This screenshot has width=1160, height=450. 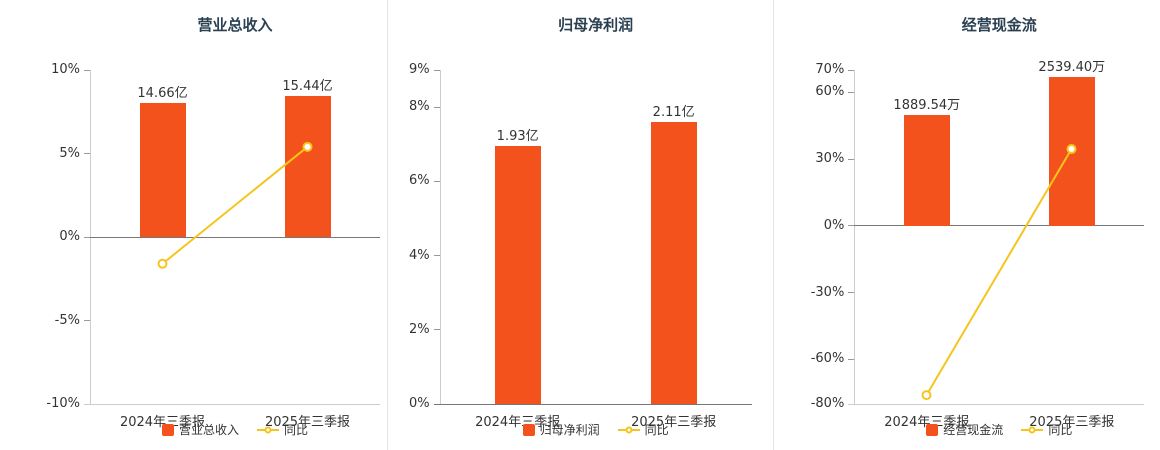 I want to click on bar-value-label: 2.11亿, so click(x=673, y=112).